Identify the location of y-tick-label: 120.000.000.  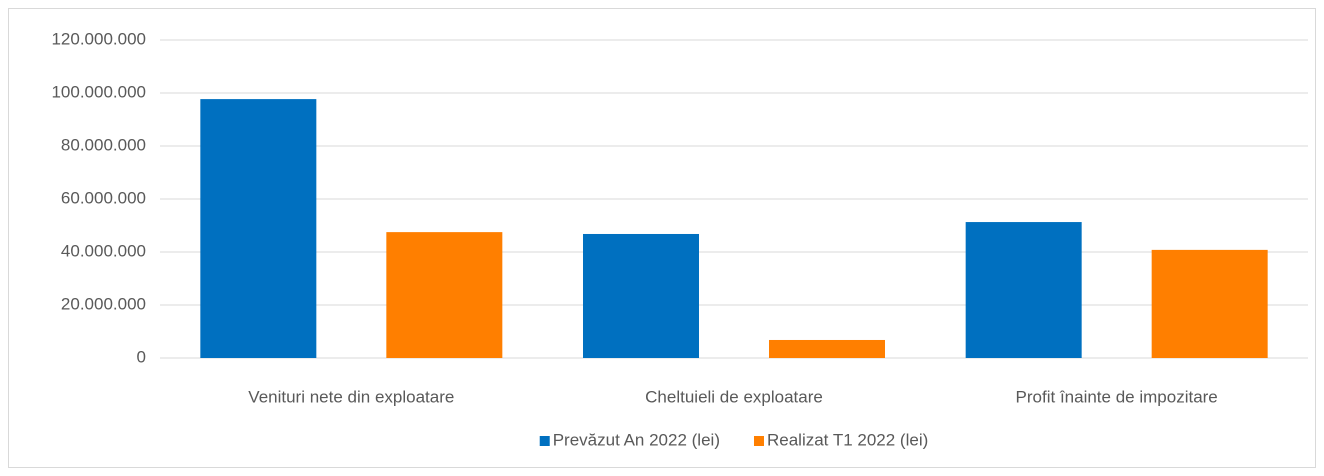
(98, 38).